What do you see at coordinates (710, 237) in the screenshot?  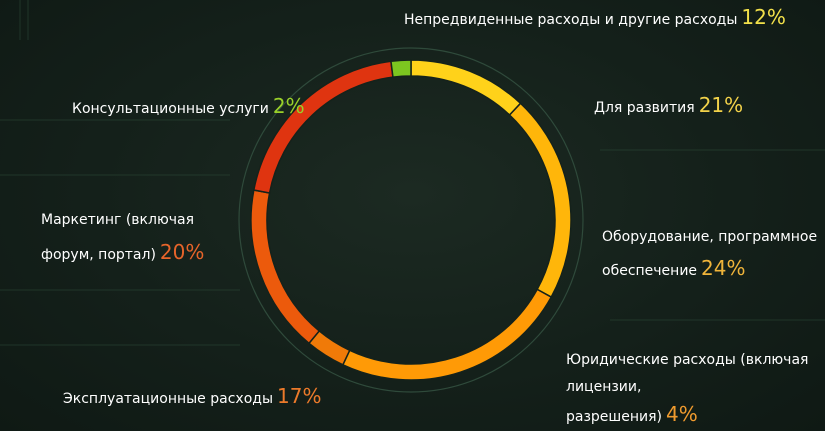 I see `label-equipment-line1: Оборудование, программное` at bounding box center [710, 237].